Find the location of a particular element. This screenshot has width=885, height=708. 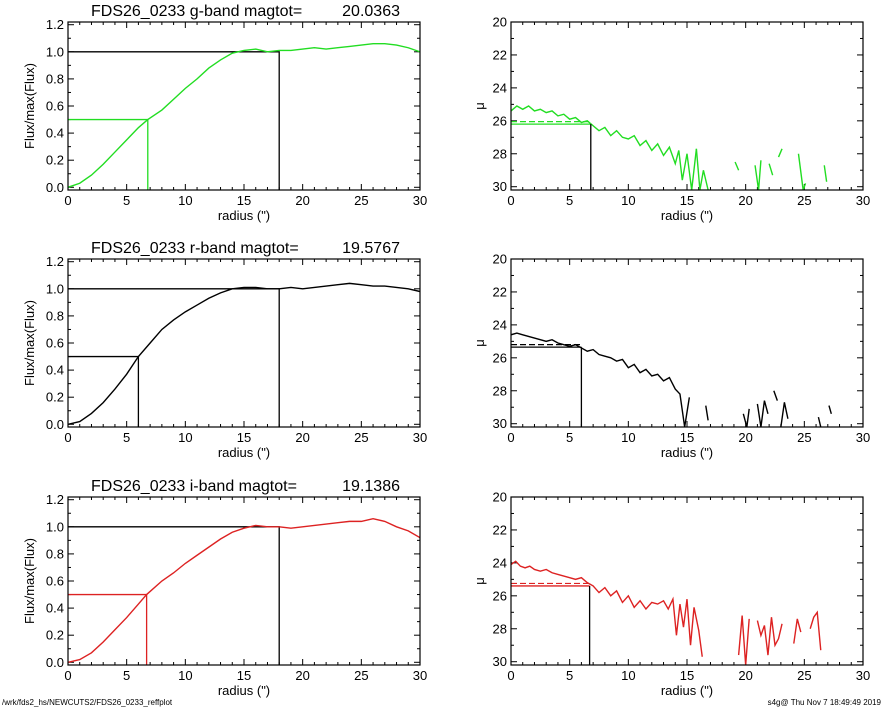

y-tick-label: 0.0 is located at coordinates (55, 662).